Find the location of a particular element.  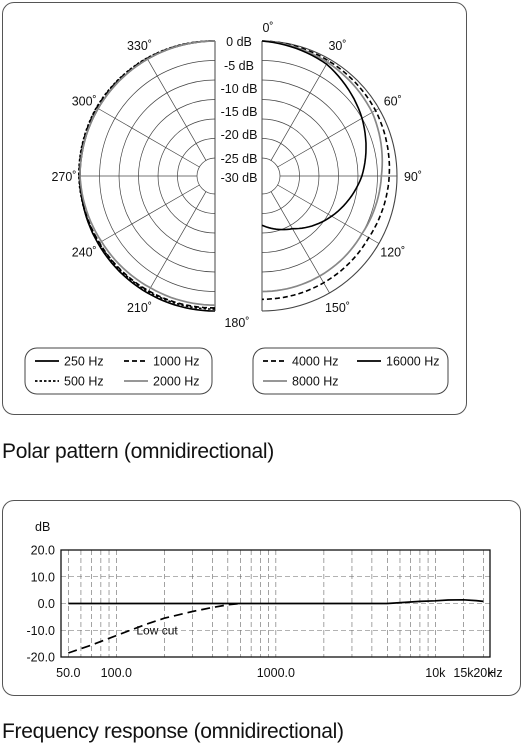

polar-angle-label: 270˚ is located at coordinates (63, 177).